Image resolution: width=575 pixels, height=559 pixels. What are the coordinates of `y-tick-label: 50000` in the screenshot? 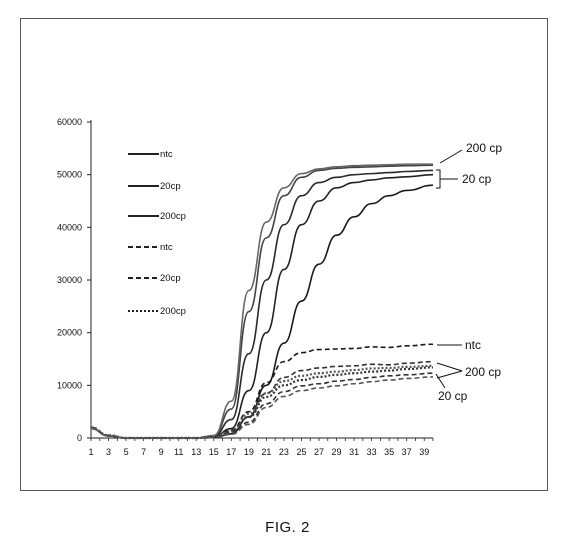 It's located at (69, 175).